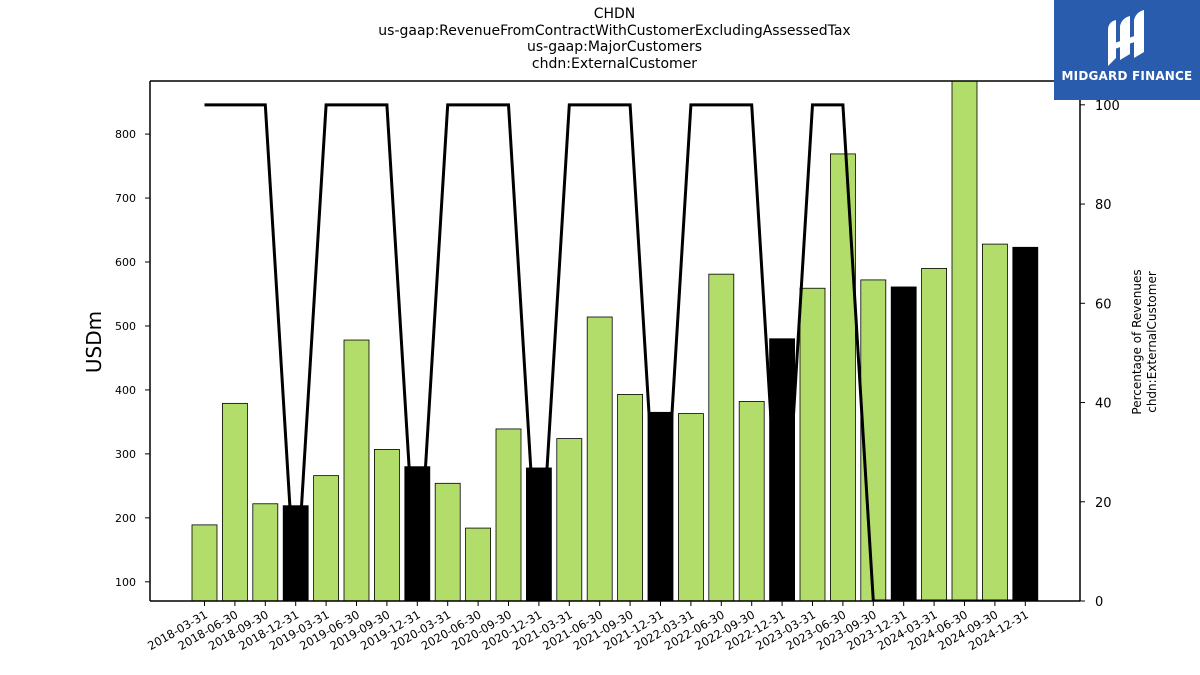 This screenshot has width=1200, height=675. I want to click on title-line-ticker: CHDN, so click(614, 14).